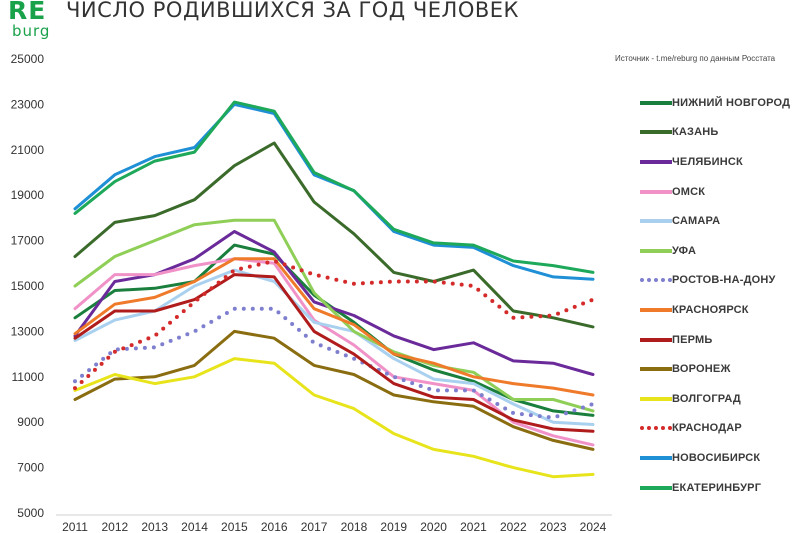  I want to click on y-tick-label: 13000, so click(28, 331).